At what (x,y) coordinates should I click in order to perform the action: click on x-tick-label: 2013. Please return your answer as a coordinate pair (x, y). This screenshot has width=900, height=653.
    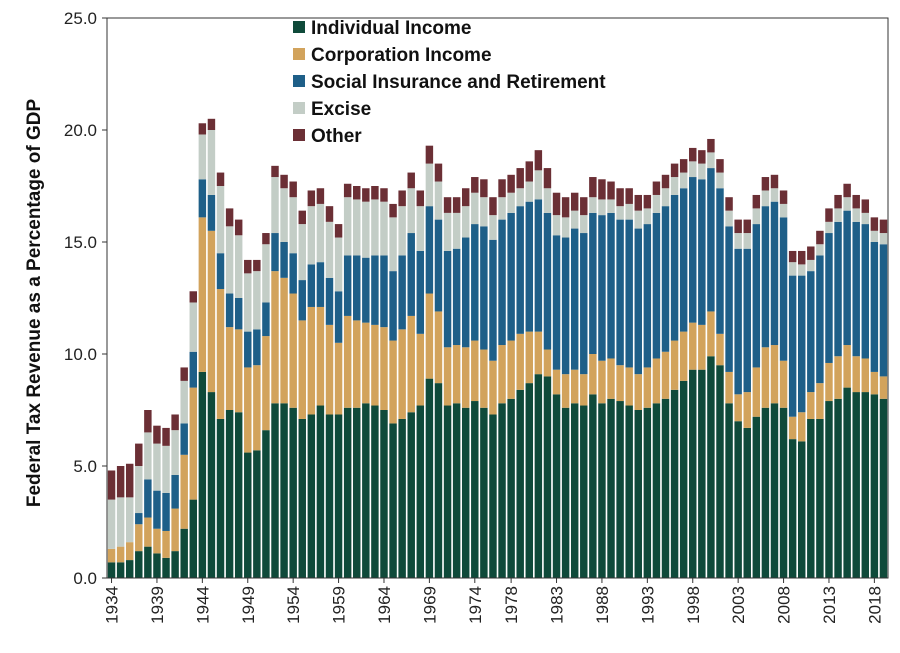
    Looking at the image, I should click on (829, 605).